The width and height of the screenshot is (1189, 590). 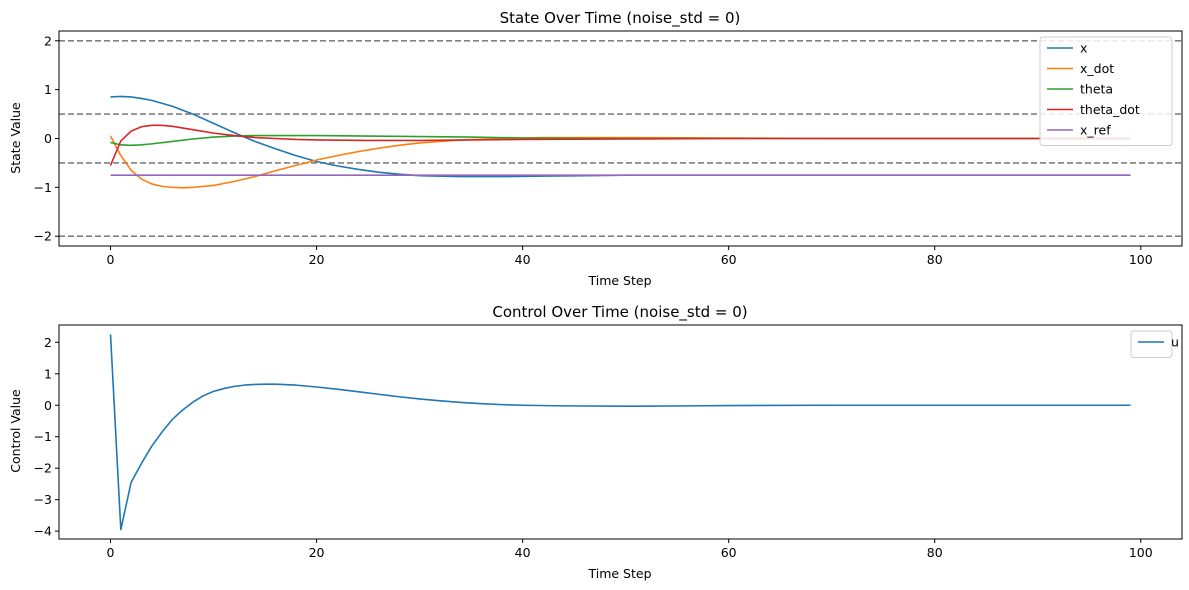 I want to click on control-chart-ytick-label-2: −2, so click(x=43, y=468).